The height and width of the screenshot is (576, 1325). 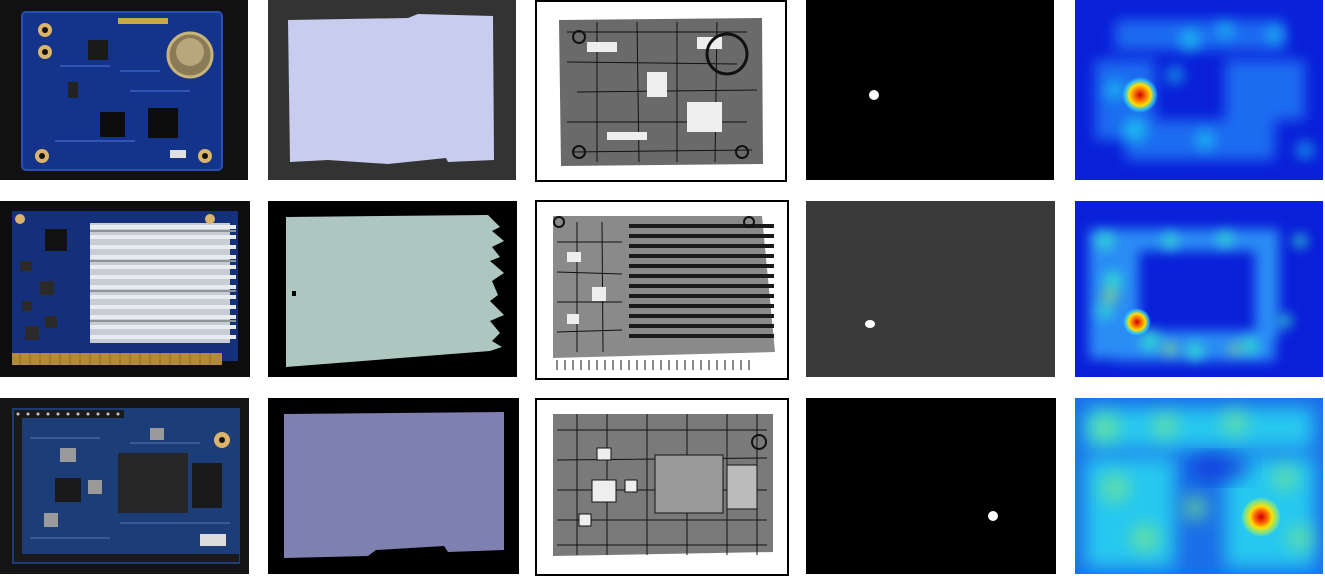 What do you see at coordinates (931, 486) in the screenshot?
I see `row3-defect-mask` at bounding box center [931, 486].